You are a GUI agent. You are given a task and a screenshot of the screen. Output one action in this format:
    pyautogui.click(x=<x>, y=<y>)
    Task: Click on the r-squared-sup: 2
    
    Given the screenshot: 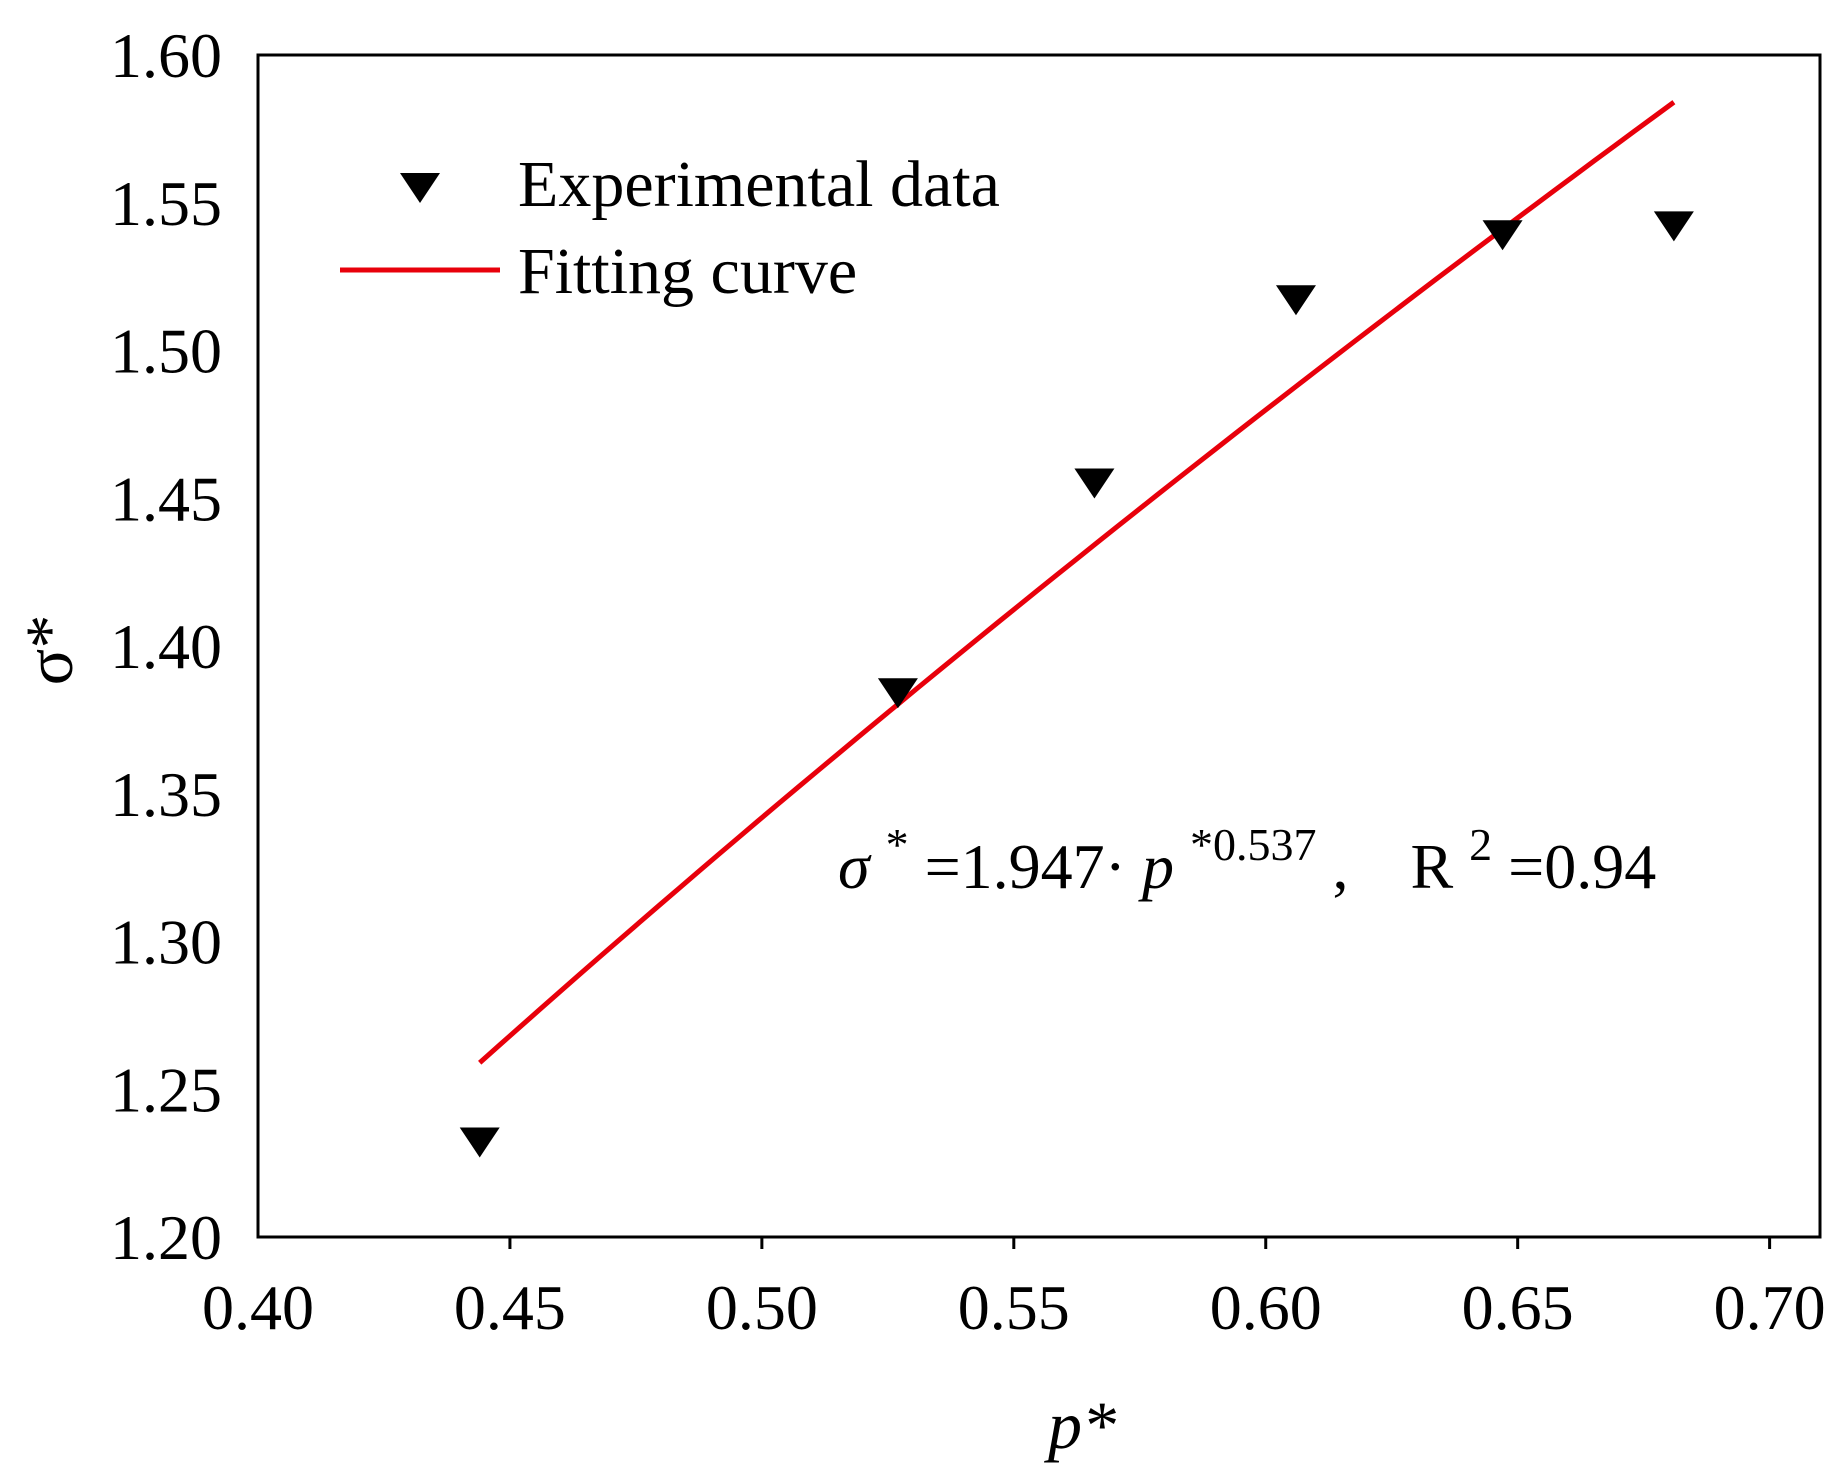 What is the action you would take?
    pyautogui.click(x=1480, y=844)
    